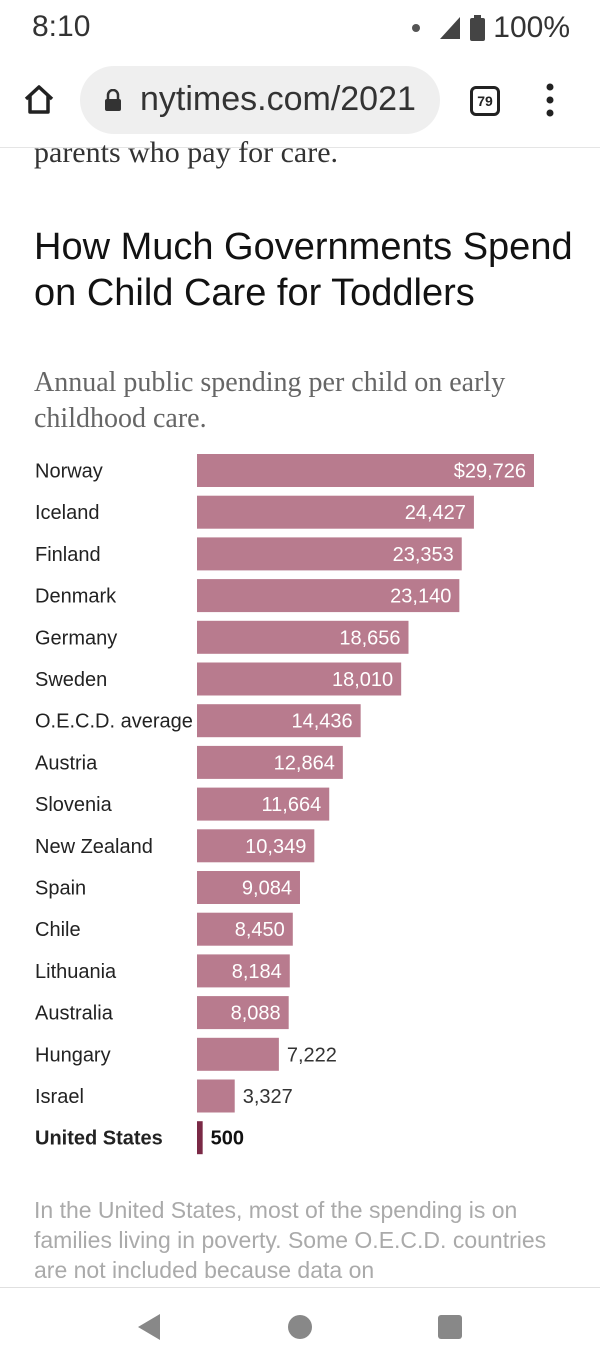 This screenshot has width=600, height=1367. I want to click on category-label: Spain, so click(60, 889).